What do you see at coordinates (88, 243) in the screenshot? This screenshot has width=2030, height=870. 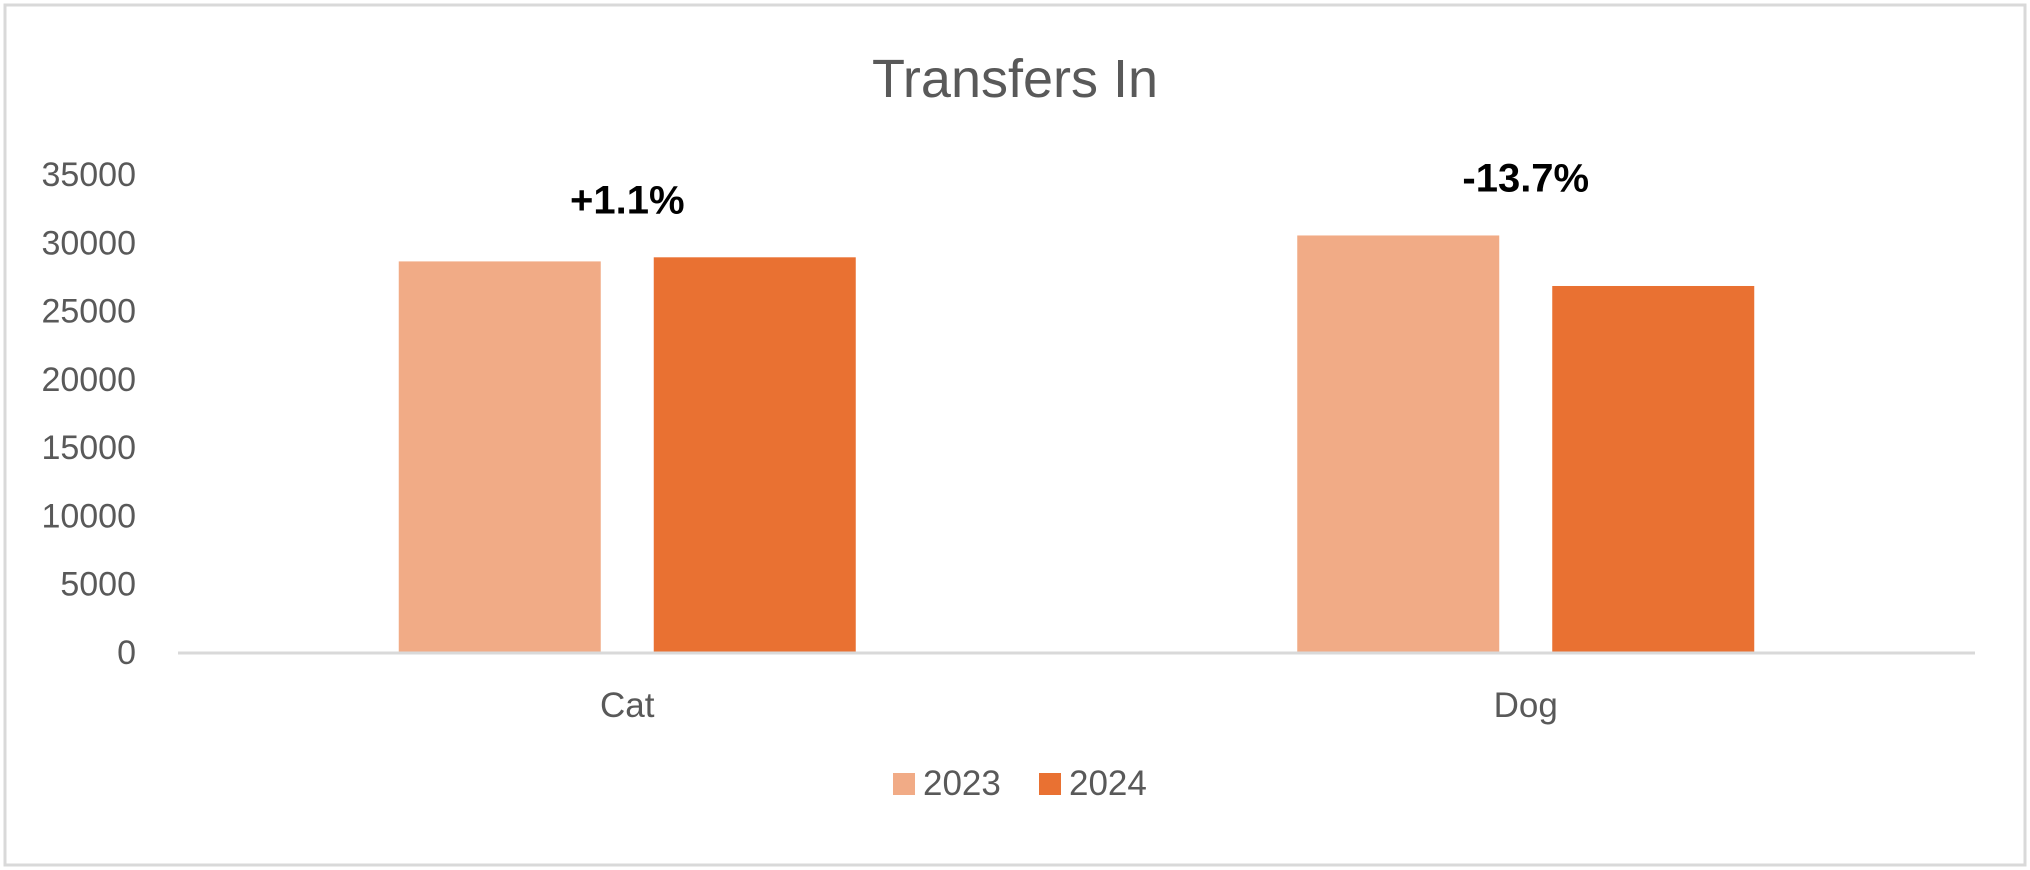 I see `y-tick-label: 30000` at bounding box center [88, 243].